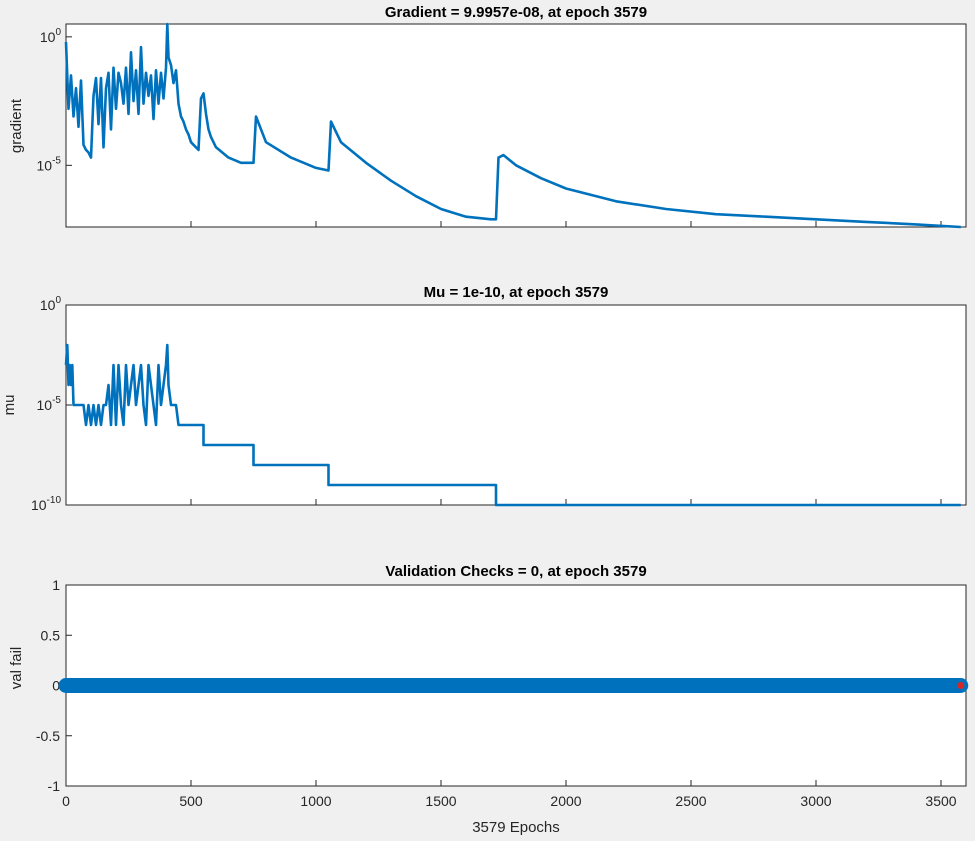 This screenshot has height=841, width=975. I want to click on gradient-ylabel: gradient, so click(16, 125).